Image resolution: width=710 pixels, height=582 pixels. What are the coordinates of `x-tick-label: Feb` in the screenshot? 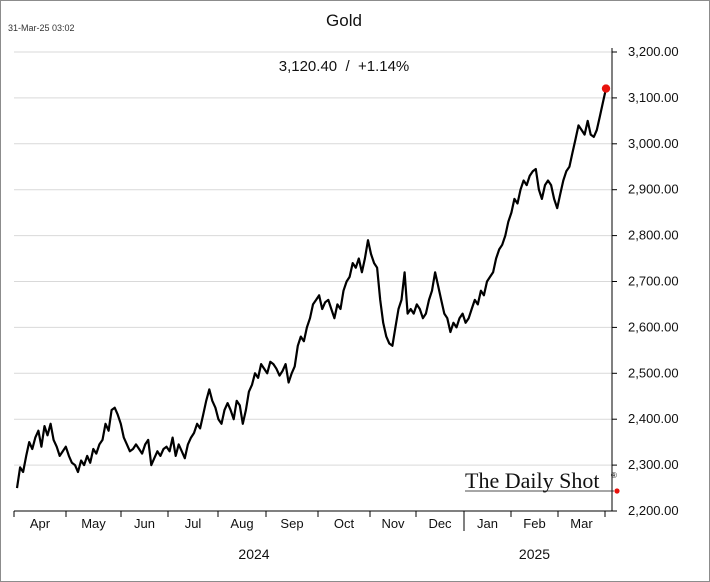 It's located at (534, 523).